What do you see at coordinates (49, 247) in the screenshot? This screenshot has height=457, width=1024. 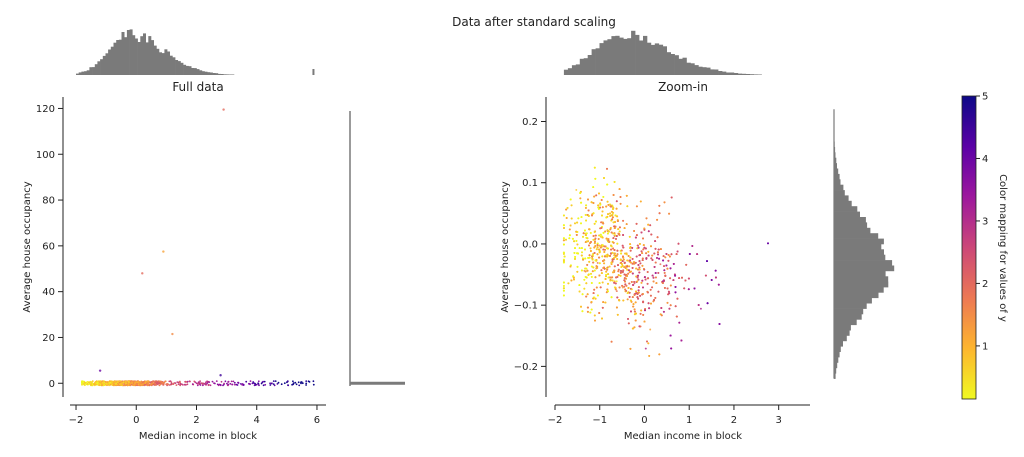 I see `full-data-y-ticks: 0 20 40 60 80 100 120` at bounding box center [49, 247].